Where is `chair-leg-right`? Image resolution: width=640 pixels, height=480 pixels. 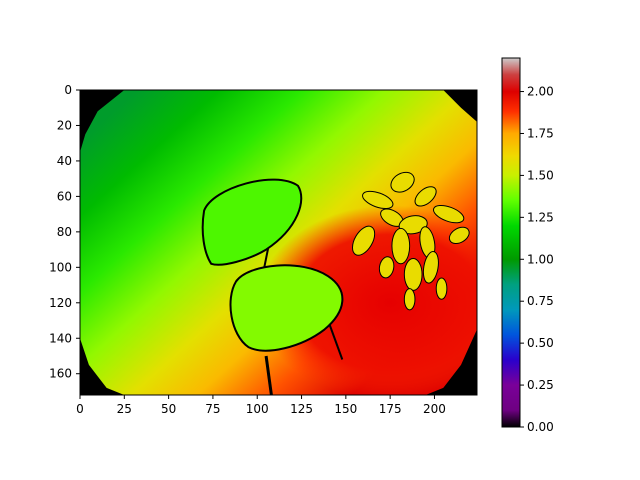
chair-leg-right is located at coordinates (335, 340).